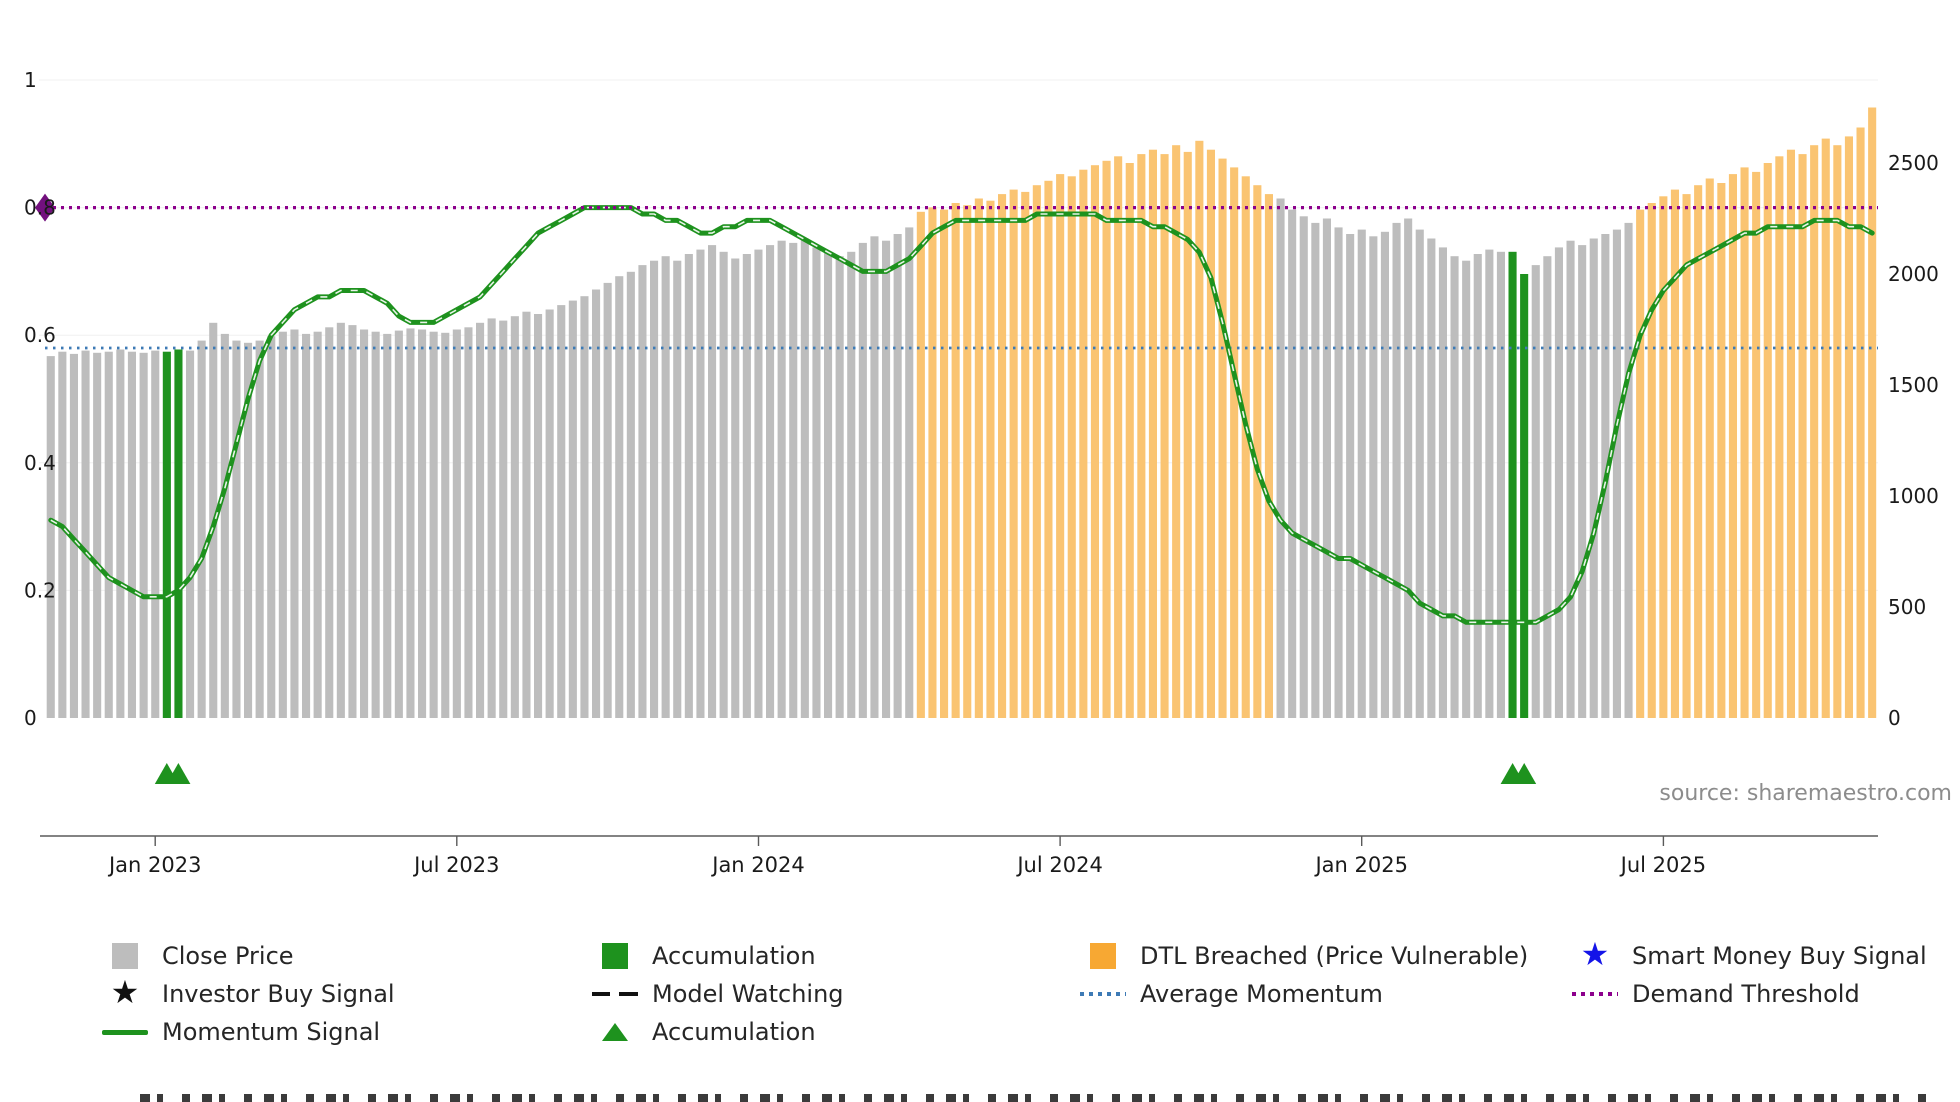 The image size is (1960, 1102). Describe the element at coordinates (30, 80) in the screenshot. I see `left-axis-tick-label: 1` at that location.